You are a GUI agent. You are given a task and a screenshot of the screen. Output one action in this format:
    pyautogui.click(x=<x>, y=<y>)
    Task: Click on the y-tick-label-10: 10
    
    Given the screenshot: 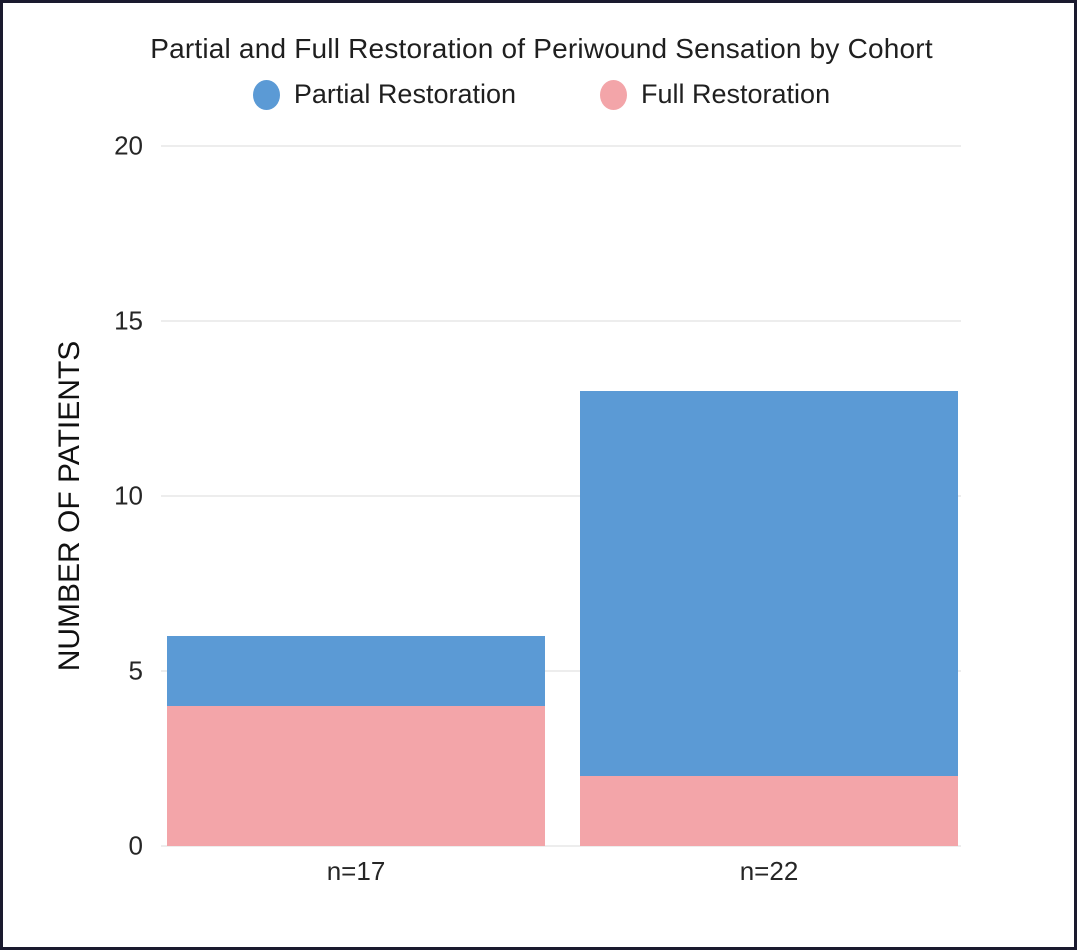 What is the action you would take?
    pyautogui.click(x=128, y=495)
    